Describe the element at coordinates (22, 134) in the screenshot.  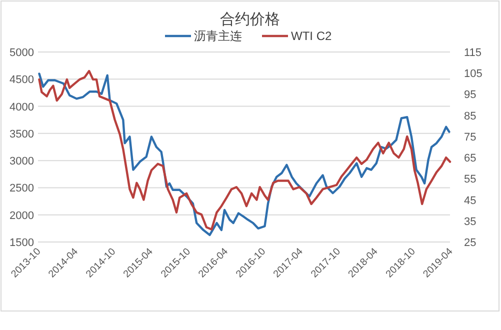
I see `y-tick-label: 3500` at that location.